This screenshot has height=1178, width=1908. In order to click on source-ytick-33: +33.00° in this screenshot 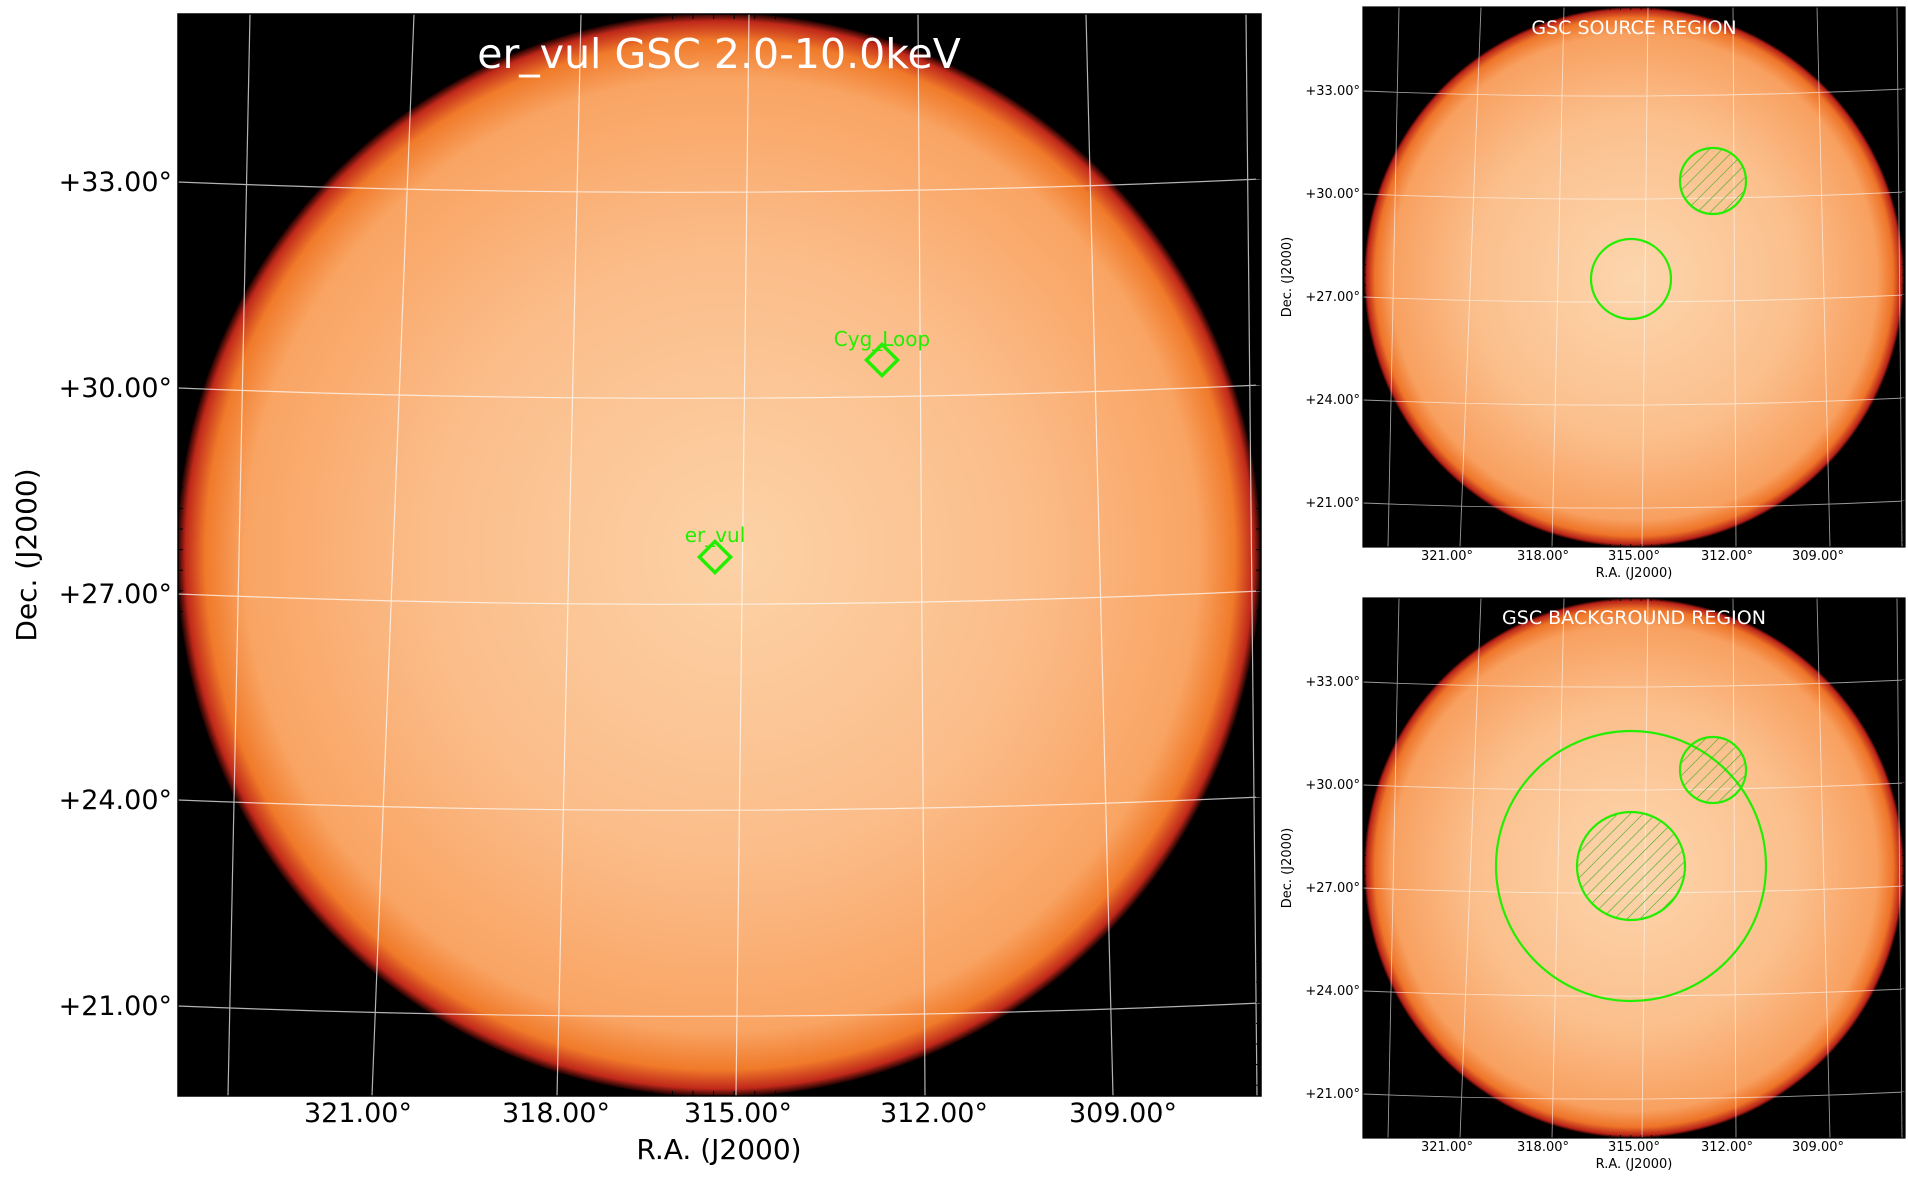, I will do `click(1332, 91)`.